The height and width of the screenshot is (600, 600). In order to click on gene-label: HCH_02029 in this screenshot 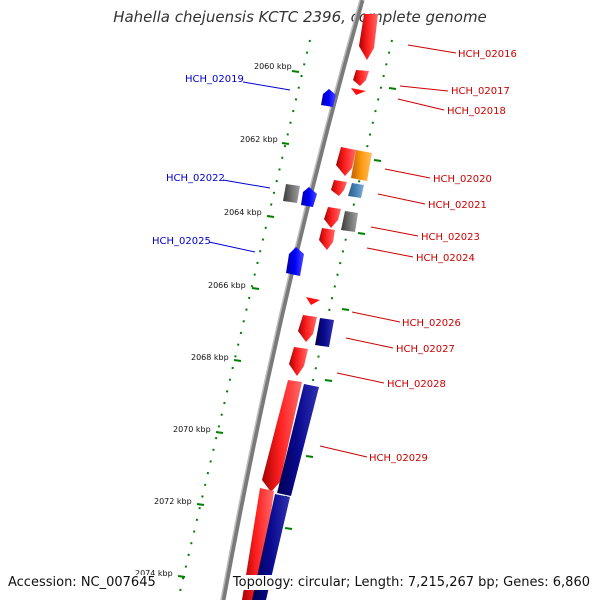, I will do `click(398, 458)`.